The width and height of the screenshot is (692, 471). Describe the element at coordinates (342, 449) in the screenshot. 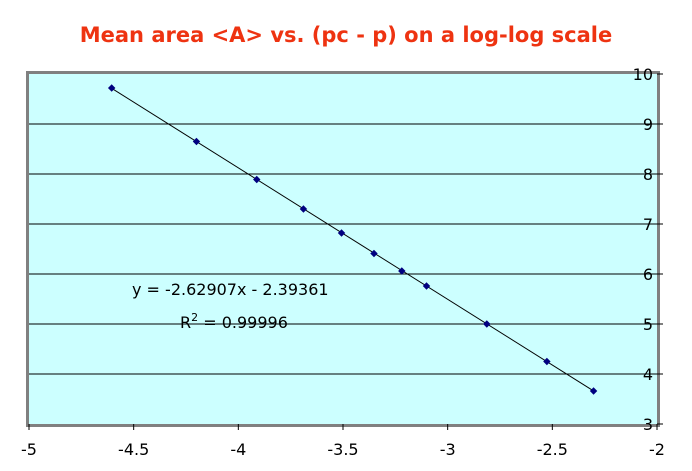

I see `x-tick-label: -3.5` at that location.